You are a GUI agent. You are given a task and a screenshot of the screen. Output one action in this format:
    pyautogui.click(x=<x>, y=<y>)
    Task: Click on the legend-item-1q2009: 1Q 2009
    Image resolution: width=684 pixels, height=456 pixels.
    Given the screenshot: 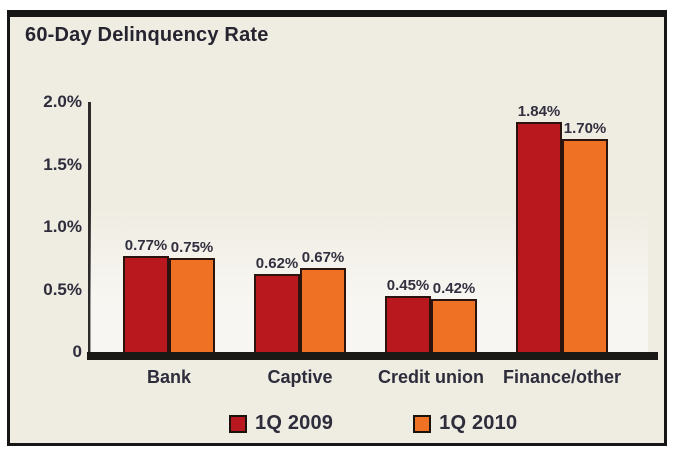 What is the action you would take?
    pyautogui.click(x=281, y=423)
    